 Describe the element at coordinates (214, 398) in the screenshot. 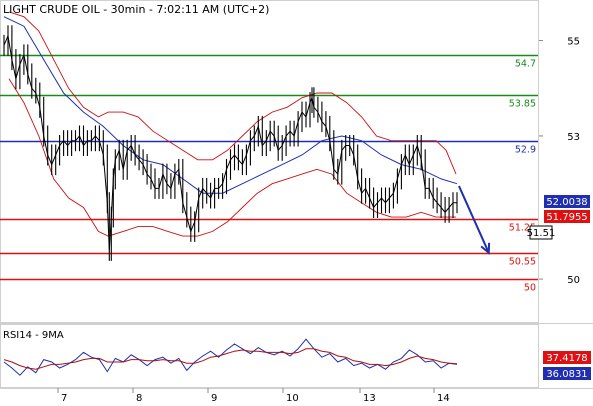

I see `x-tick-label-2: 9` at that location.